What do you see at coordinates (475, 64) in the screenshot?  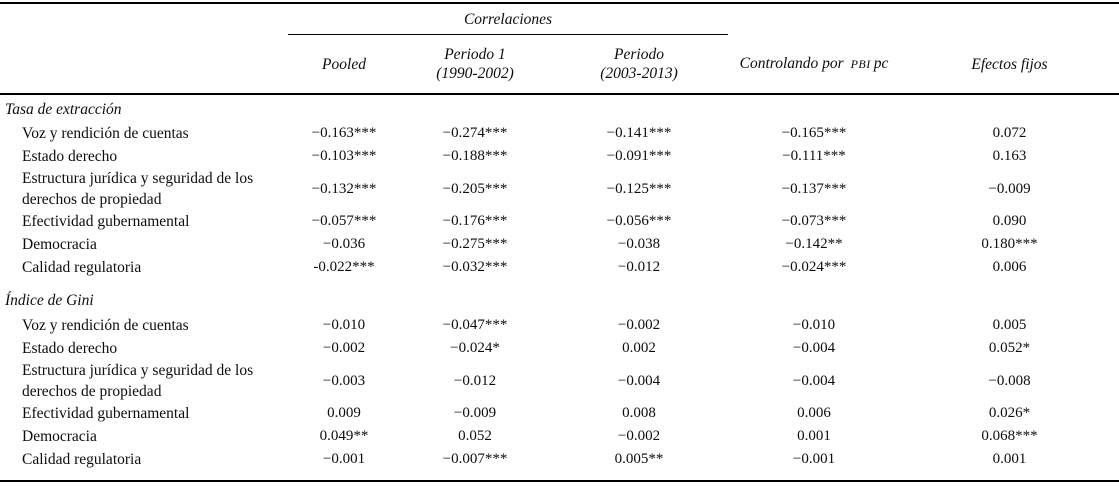 I see `colhead-periodo1: Periodo 1 (1990-2002)` at bounding box center [475, 64].